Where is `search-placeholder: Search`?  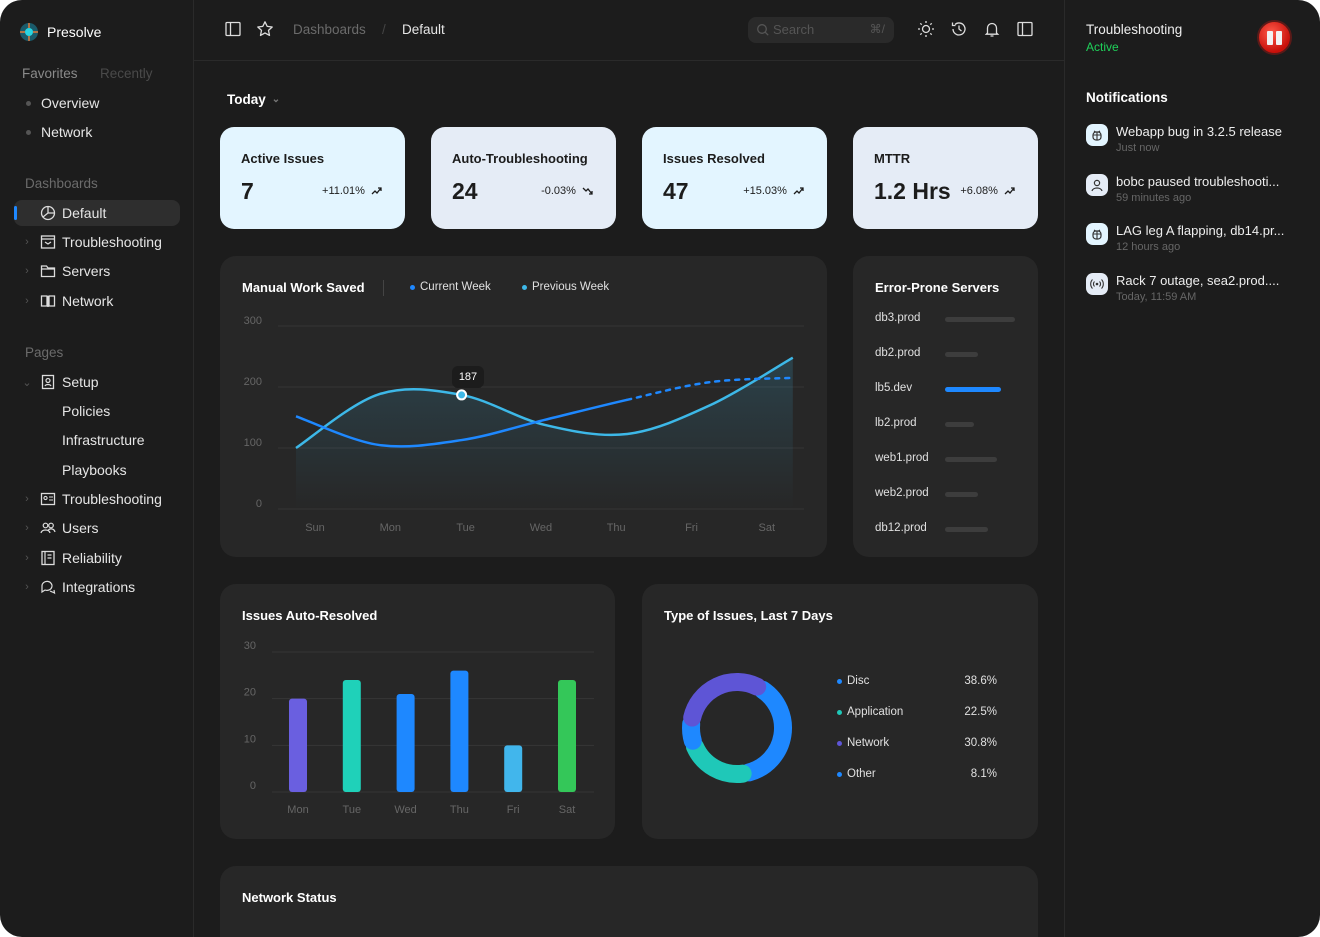
search-placeholder: Search is located at coordinates (794, 29).